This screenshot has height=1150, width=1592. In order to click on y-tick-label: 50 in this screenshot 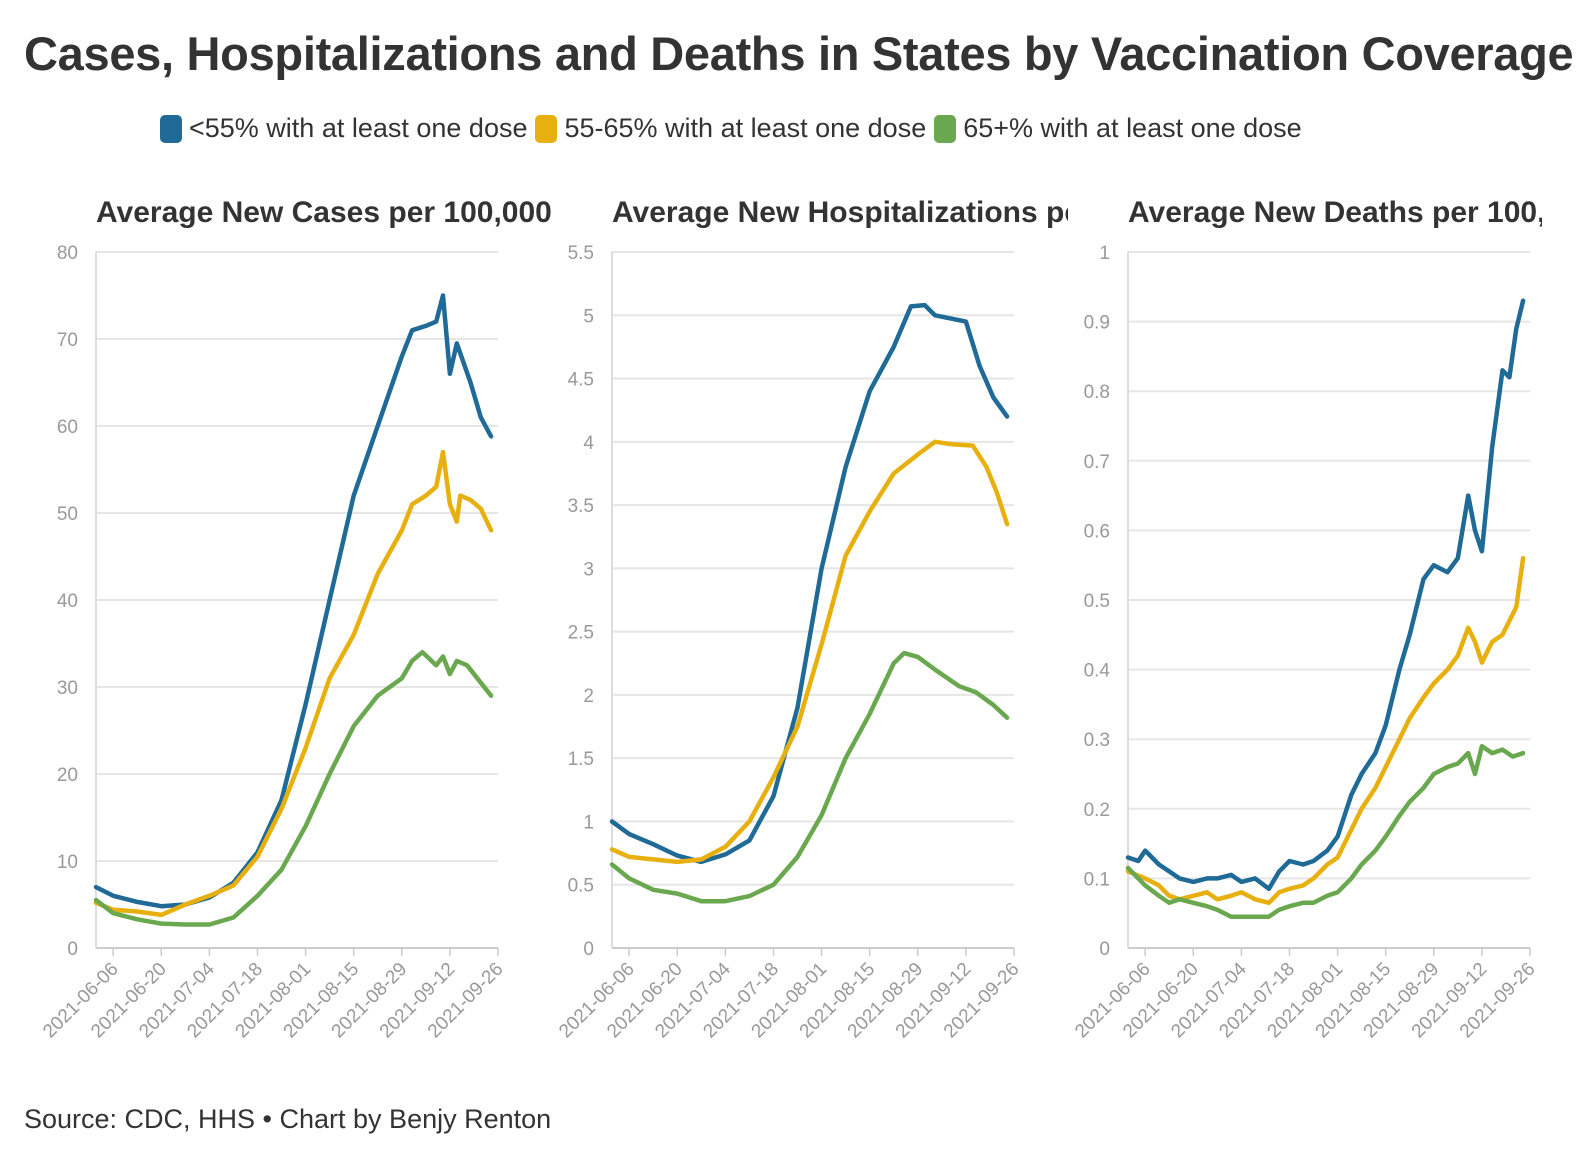, I will do `click(67, 514)`.